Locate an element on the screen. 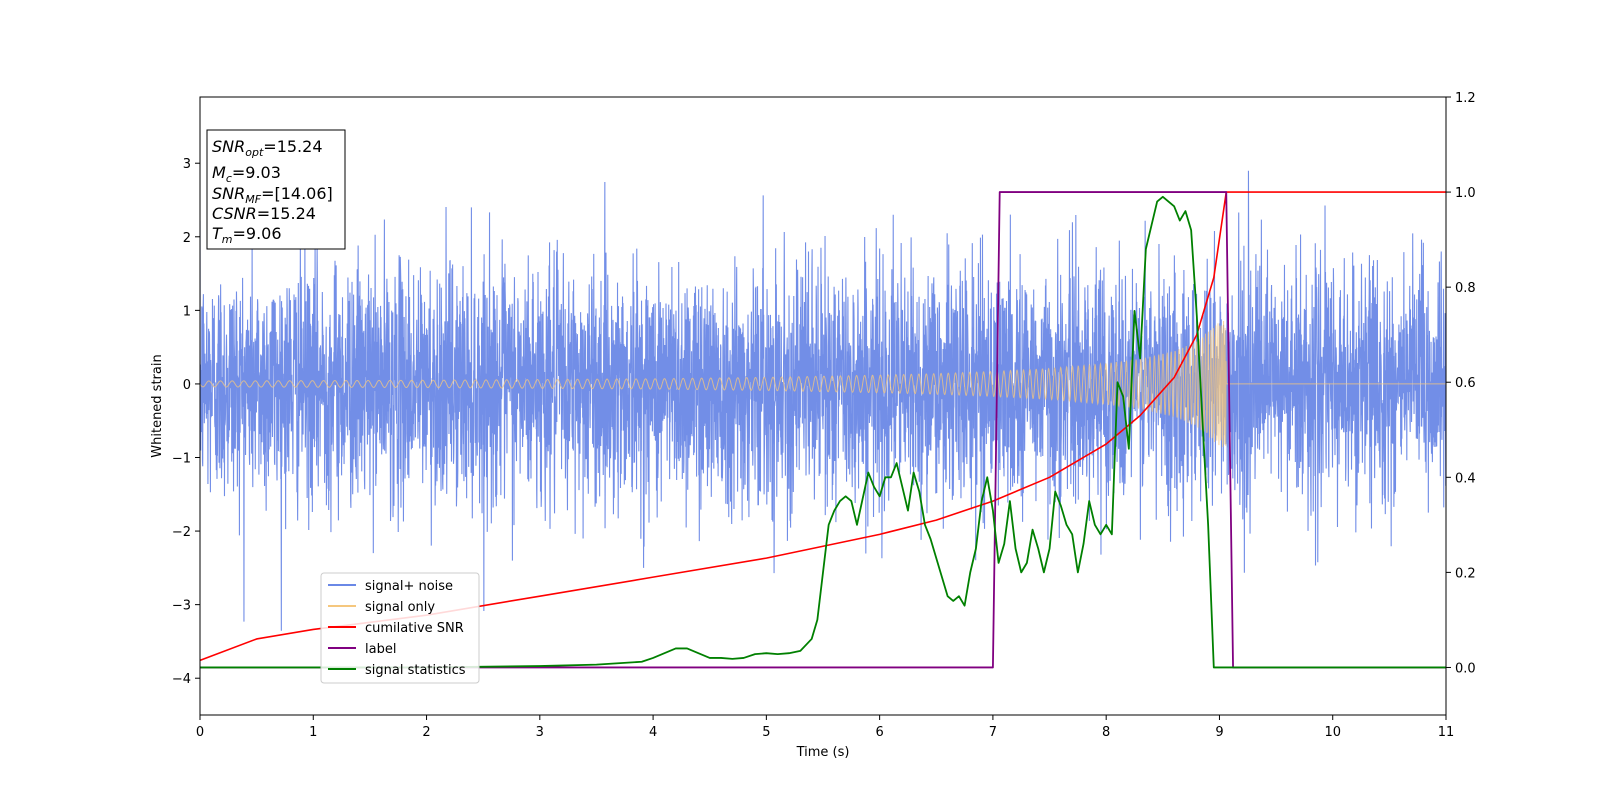 The width and height of the screenshot is (1600, 800). info-snr-mf: SNRMF=[14.06] is located at coordinates (272, 195).